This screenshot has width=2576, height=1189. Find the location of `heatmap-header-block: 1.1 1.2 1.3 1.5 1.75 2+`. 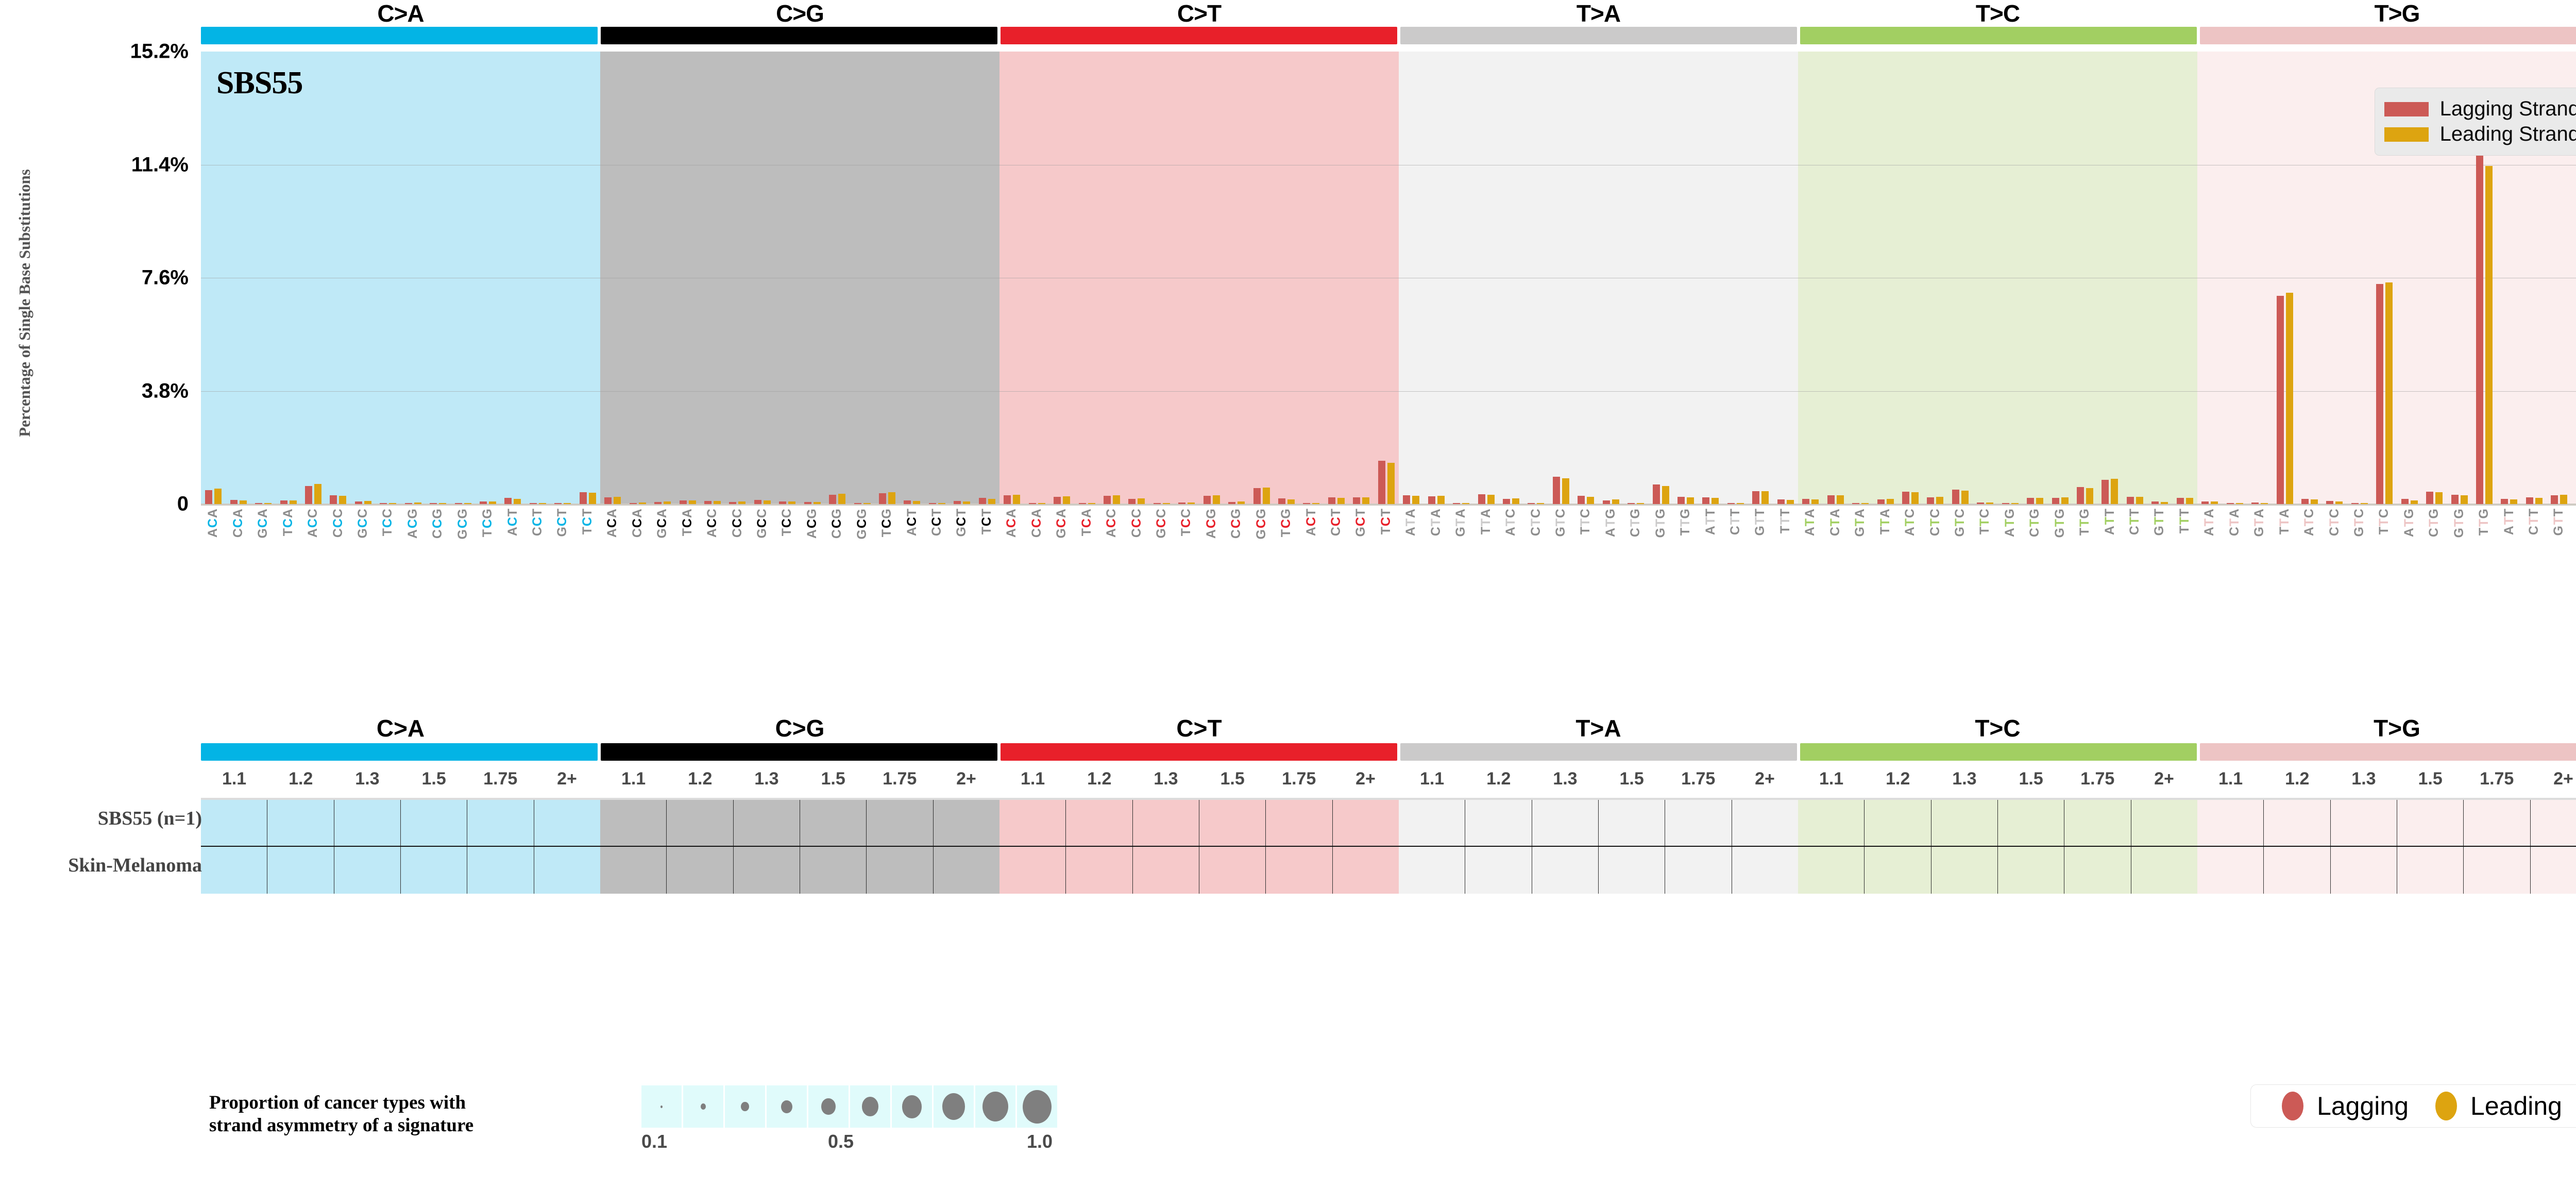

heatmap-header-block: 1.1 1.2 1.3 1.5 1.75 2+ is located at coordinates (1199, 781).